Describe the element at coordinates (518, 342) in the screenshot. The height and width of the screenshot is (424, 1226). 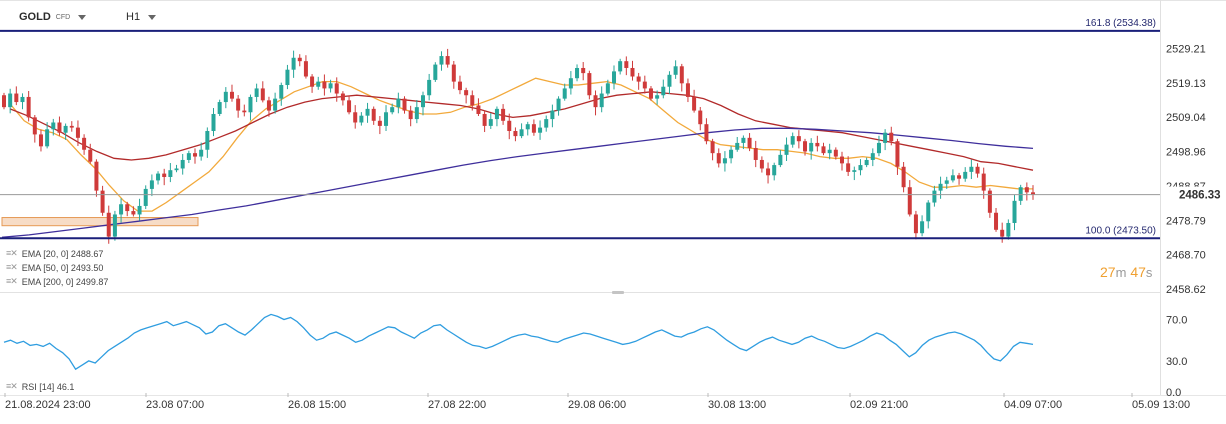
I see `rsi-line` at that location.